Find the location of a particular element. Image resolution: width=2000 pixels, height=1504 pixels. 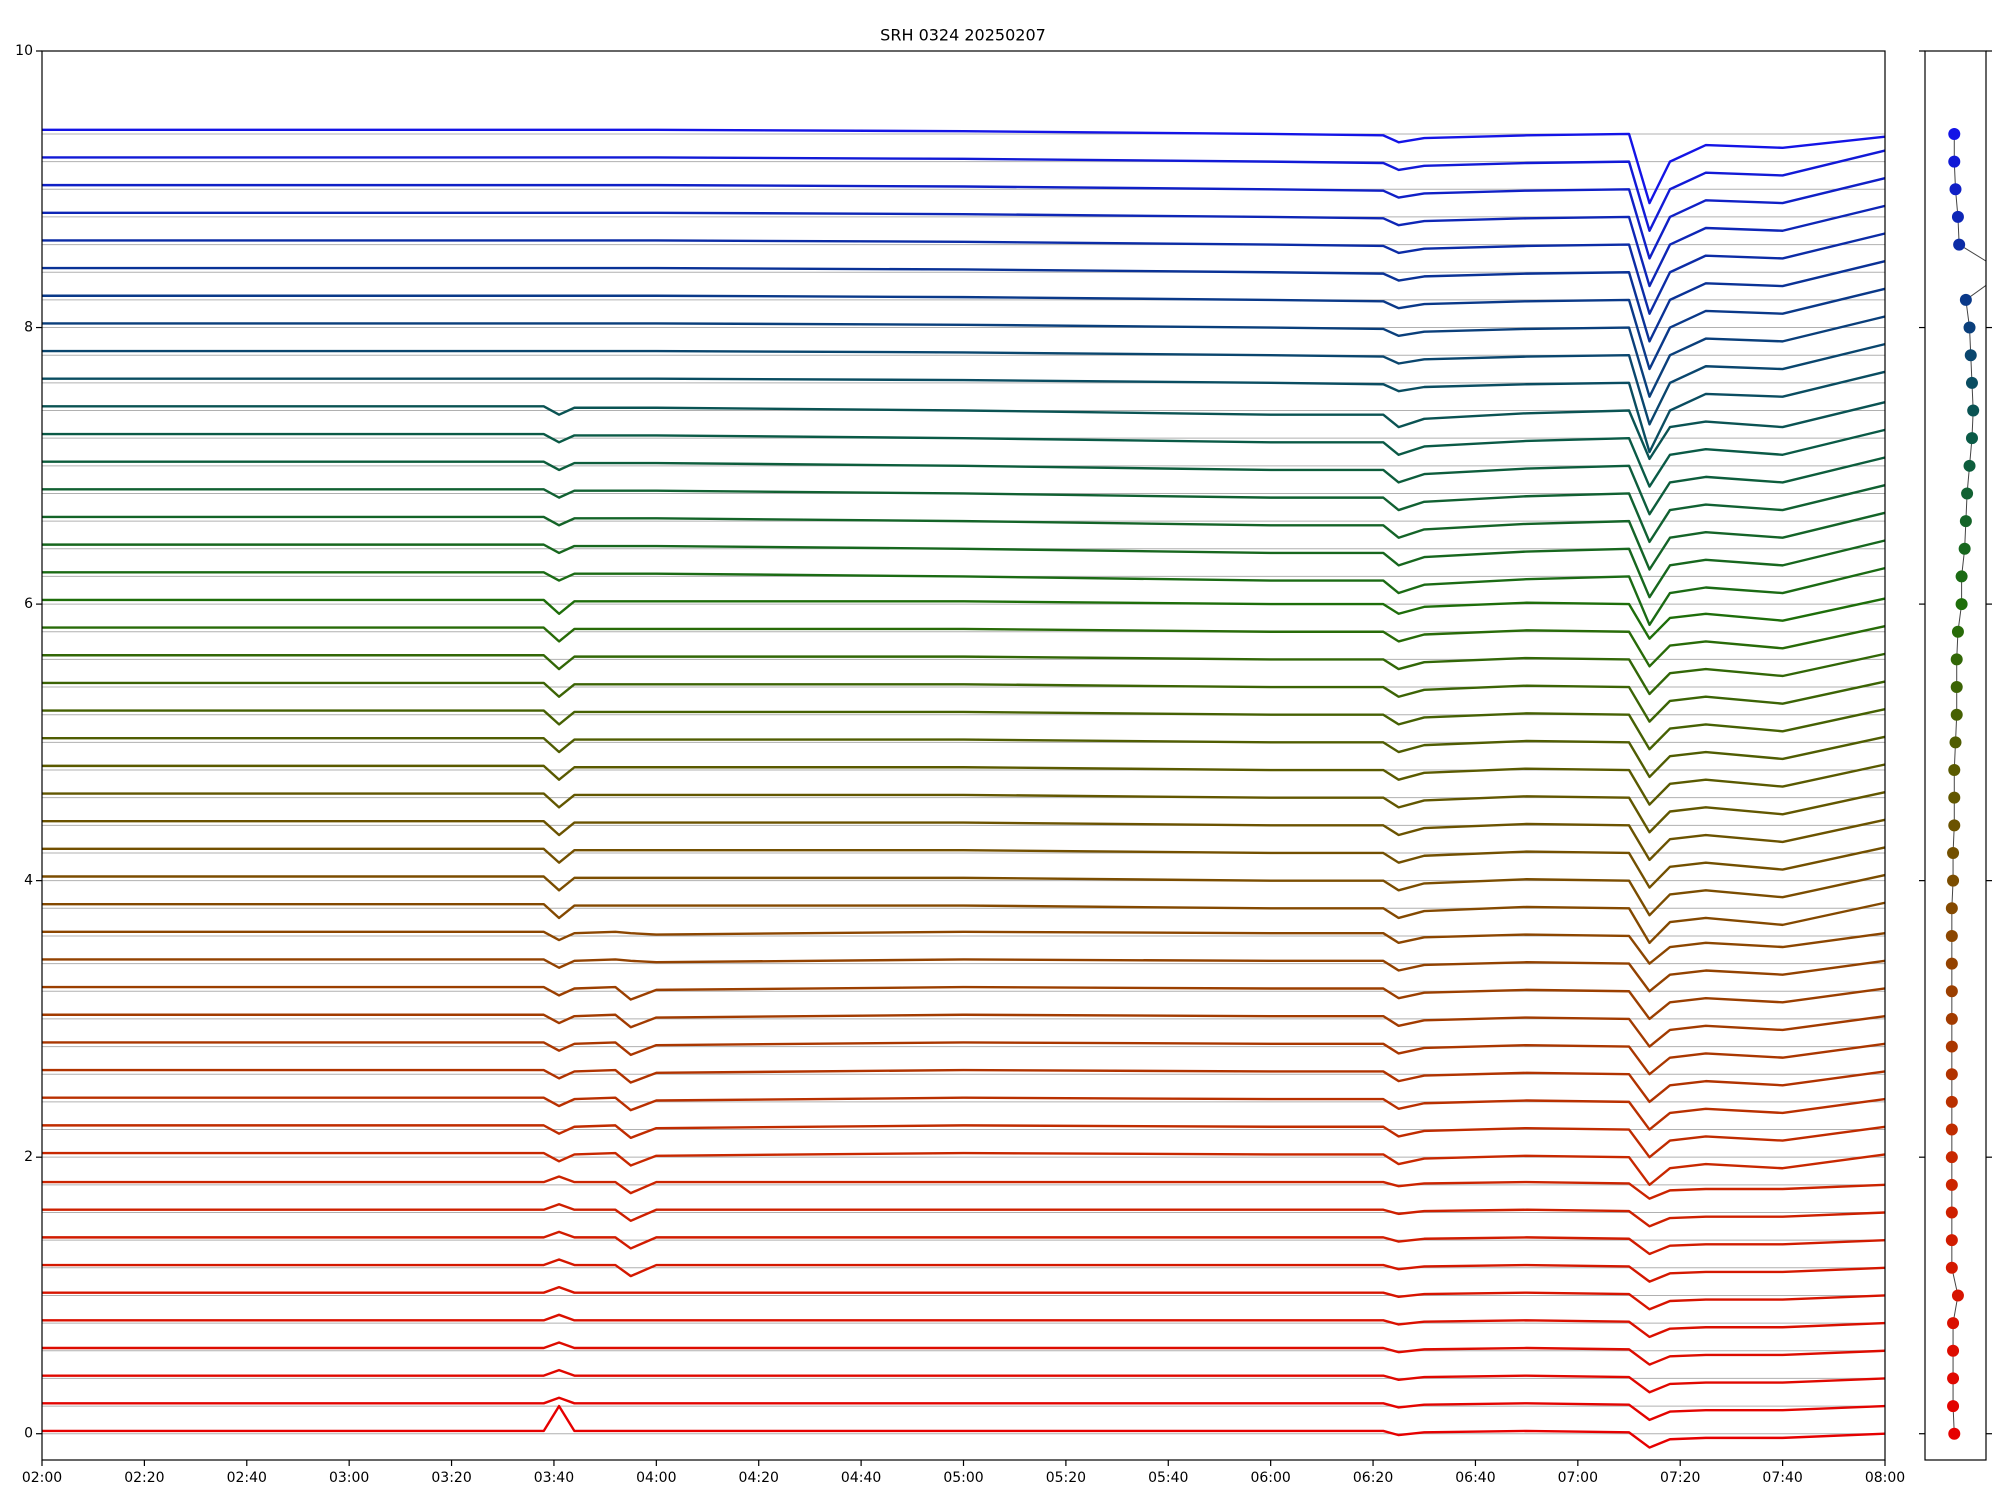

x-tick-label: 08:00 is located at coordinates (1885, 1478).